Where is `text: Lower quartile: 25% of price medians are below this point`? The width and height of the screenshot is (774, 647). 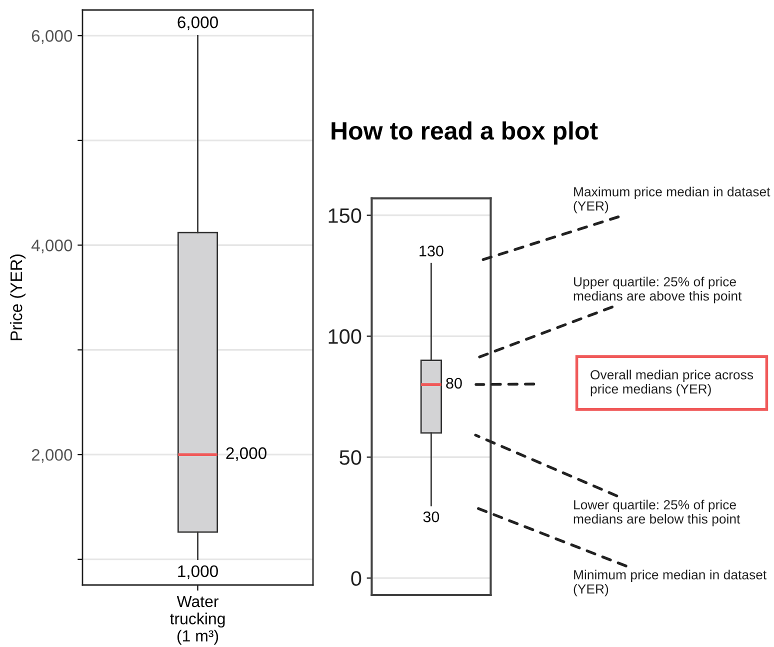
text: Lower quartile: 25% of price medians are below this point is located at coordinates (657, 513).